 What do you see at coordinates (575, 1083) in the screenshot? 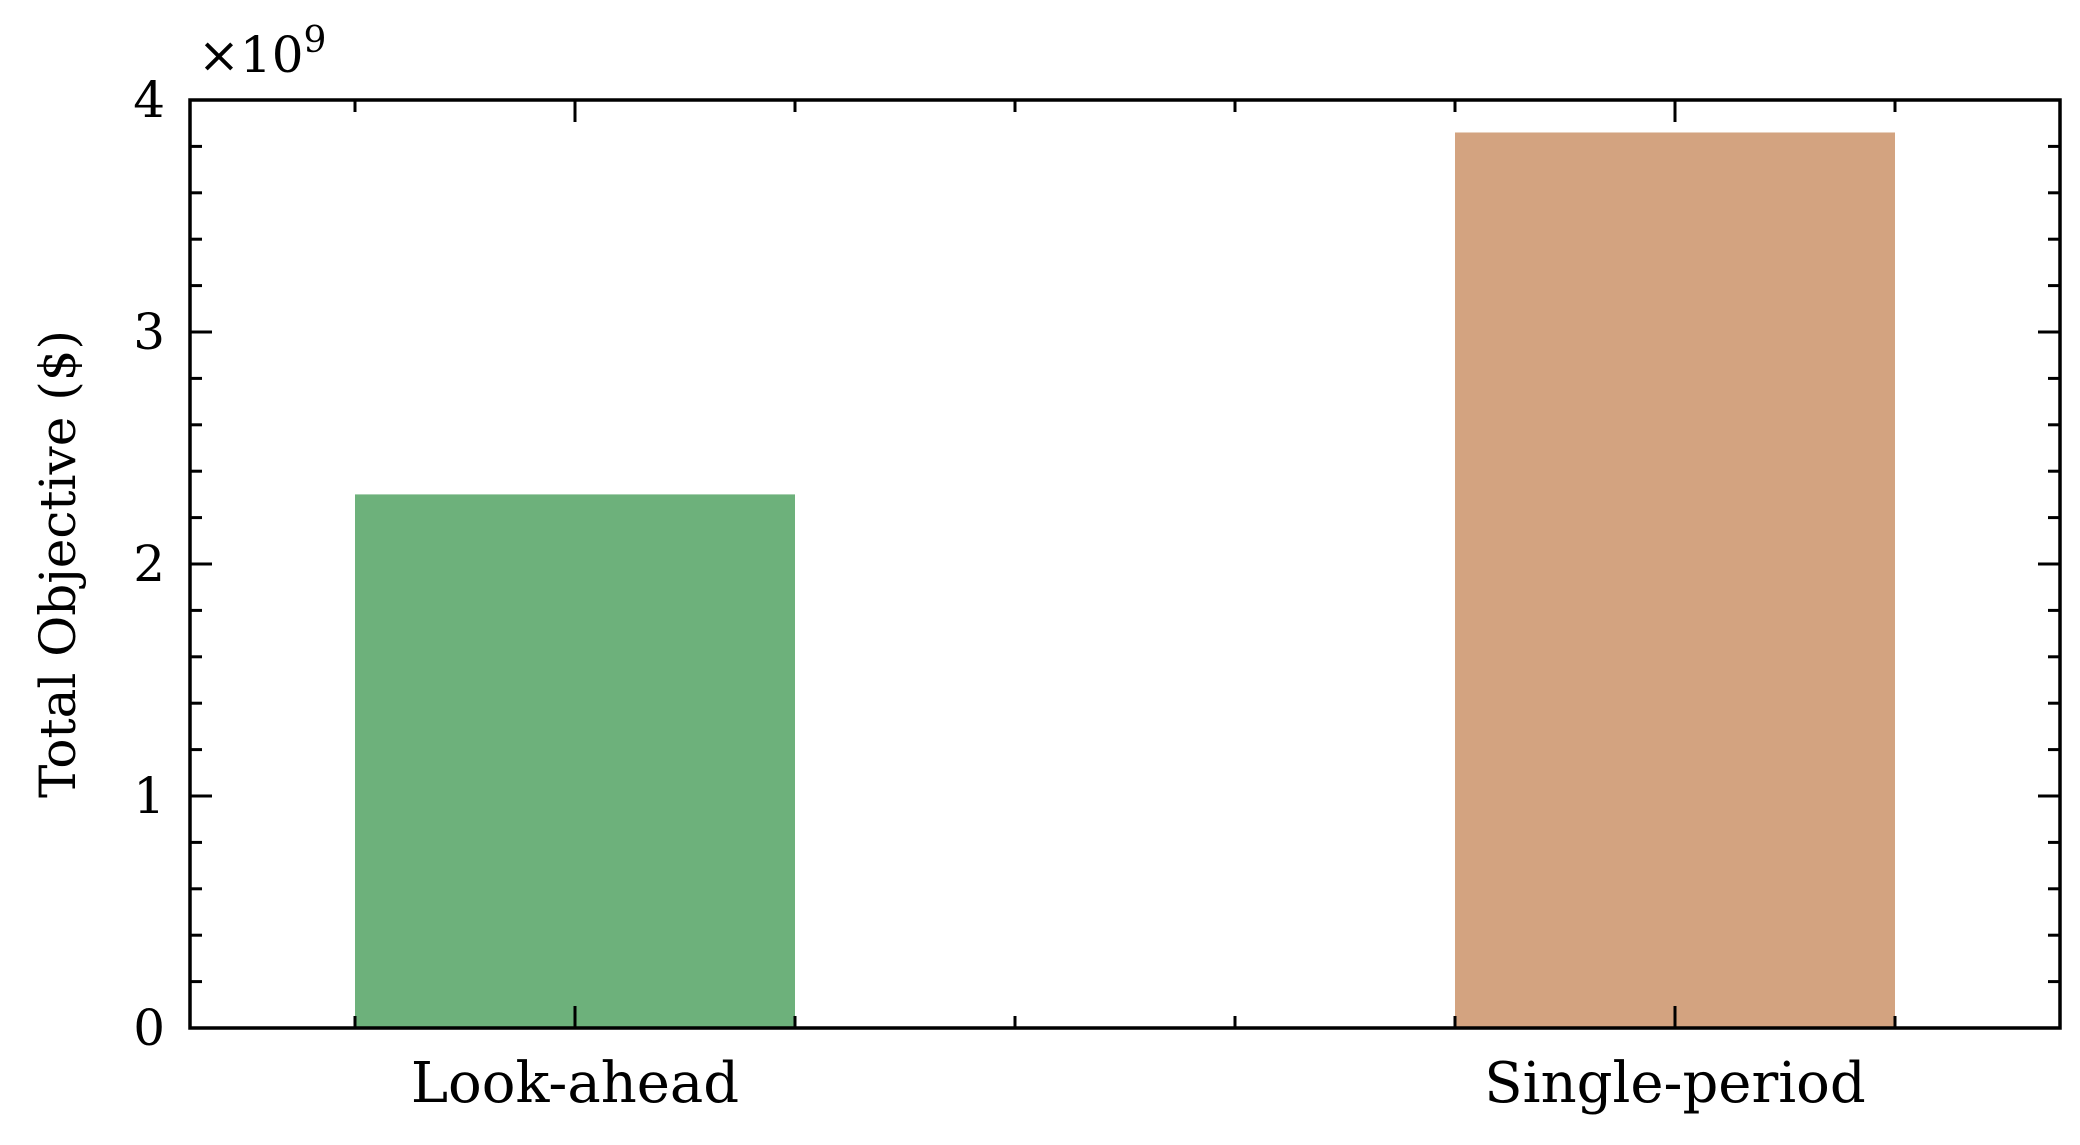
I see `x-tick-label: Look-ahead` at bounding box center [575, 1083].